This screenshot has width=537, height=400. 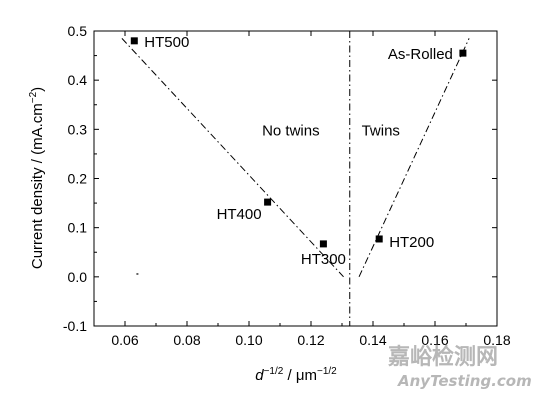 What do you see at coordinates (464, 381) in the screenshot?
I see `svg-text: AnyTesting.com` at bounding box center [464, 381].